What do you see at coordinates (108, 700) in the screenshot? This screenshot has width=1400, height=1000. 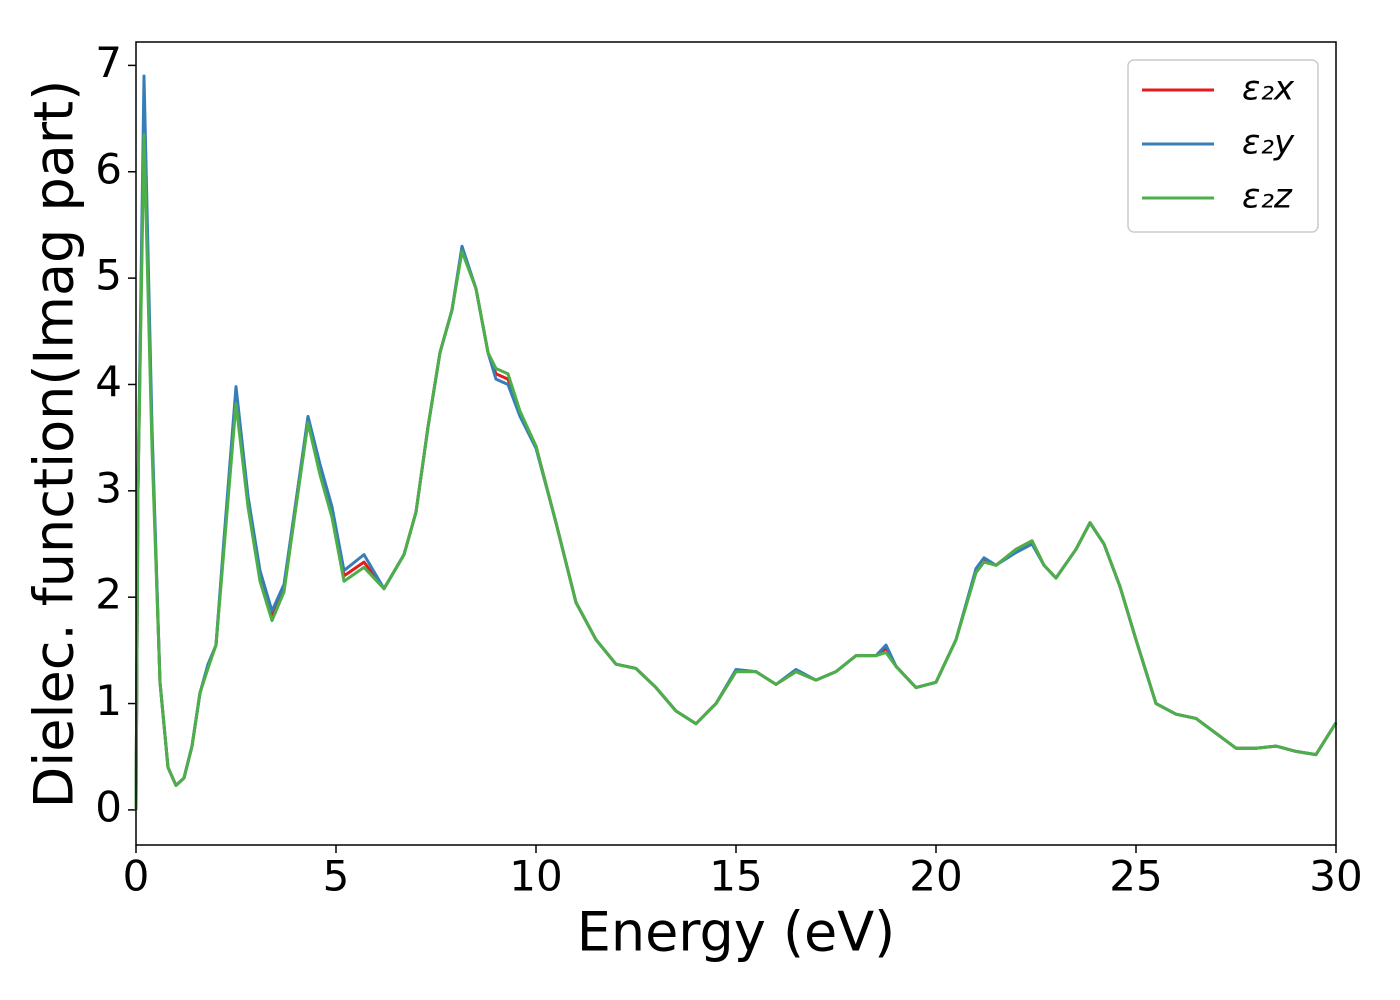 I see `y-tick-label: 1` at bounding box center [108, 700].